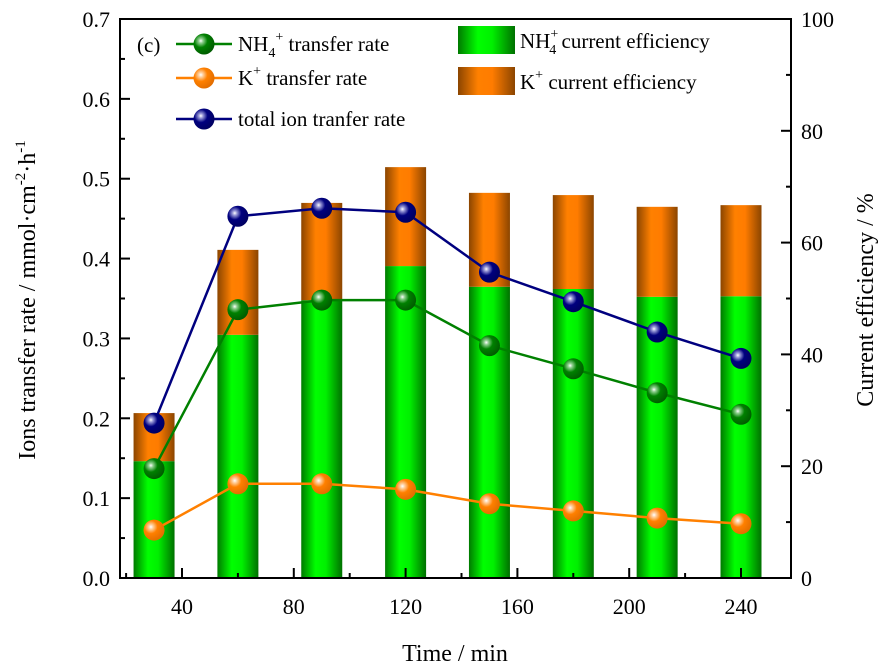 This screenshot has width=884, height=670. What do you see at coordinates (486, 81) in the screenshot?
I see `legend-swatch-k-efficiency` at bounding box center [486, 81].